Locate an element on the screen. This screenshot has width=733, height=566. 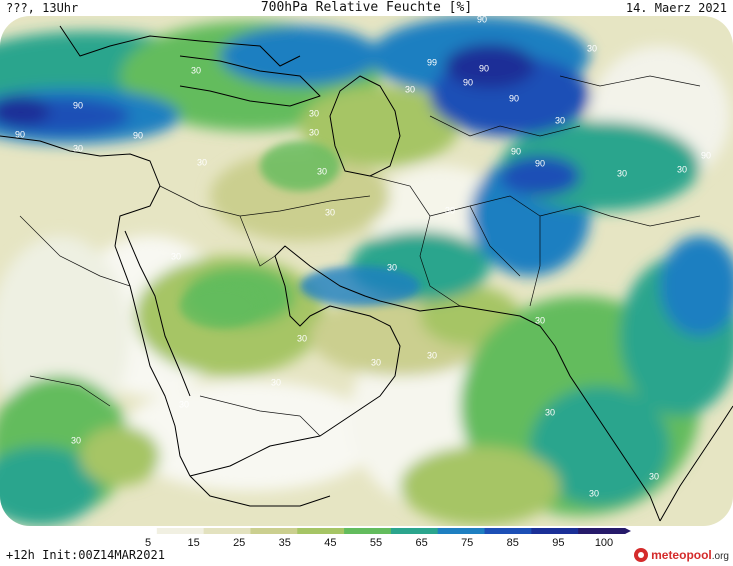
logo-text: meteopool.org is located at coordinates (690, 555).